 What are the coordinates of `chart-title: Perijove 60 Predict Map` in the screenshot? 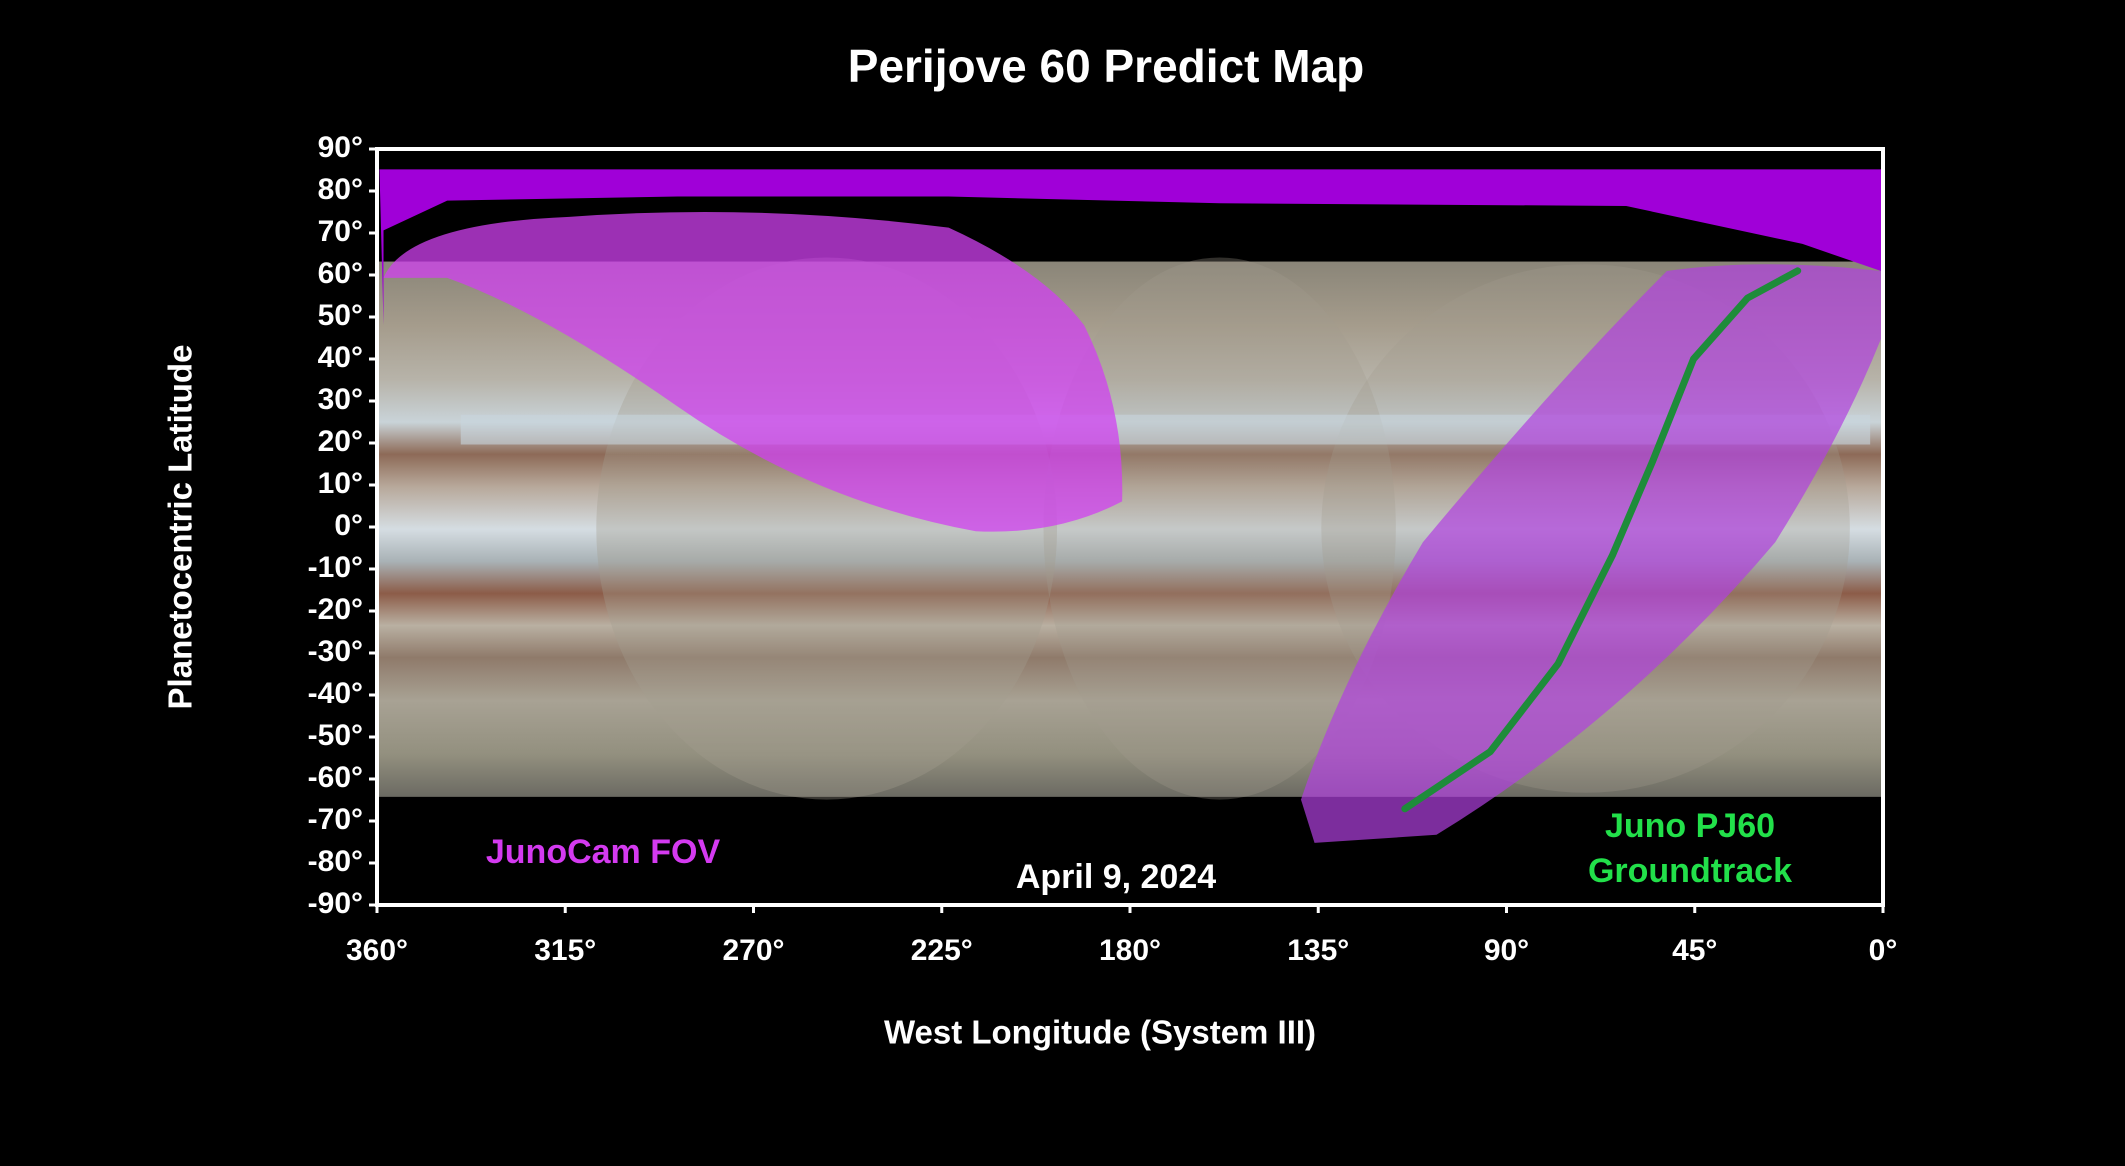 It's located at (1106, 66).